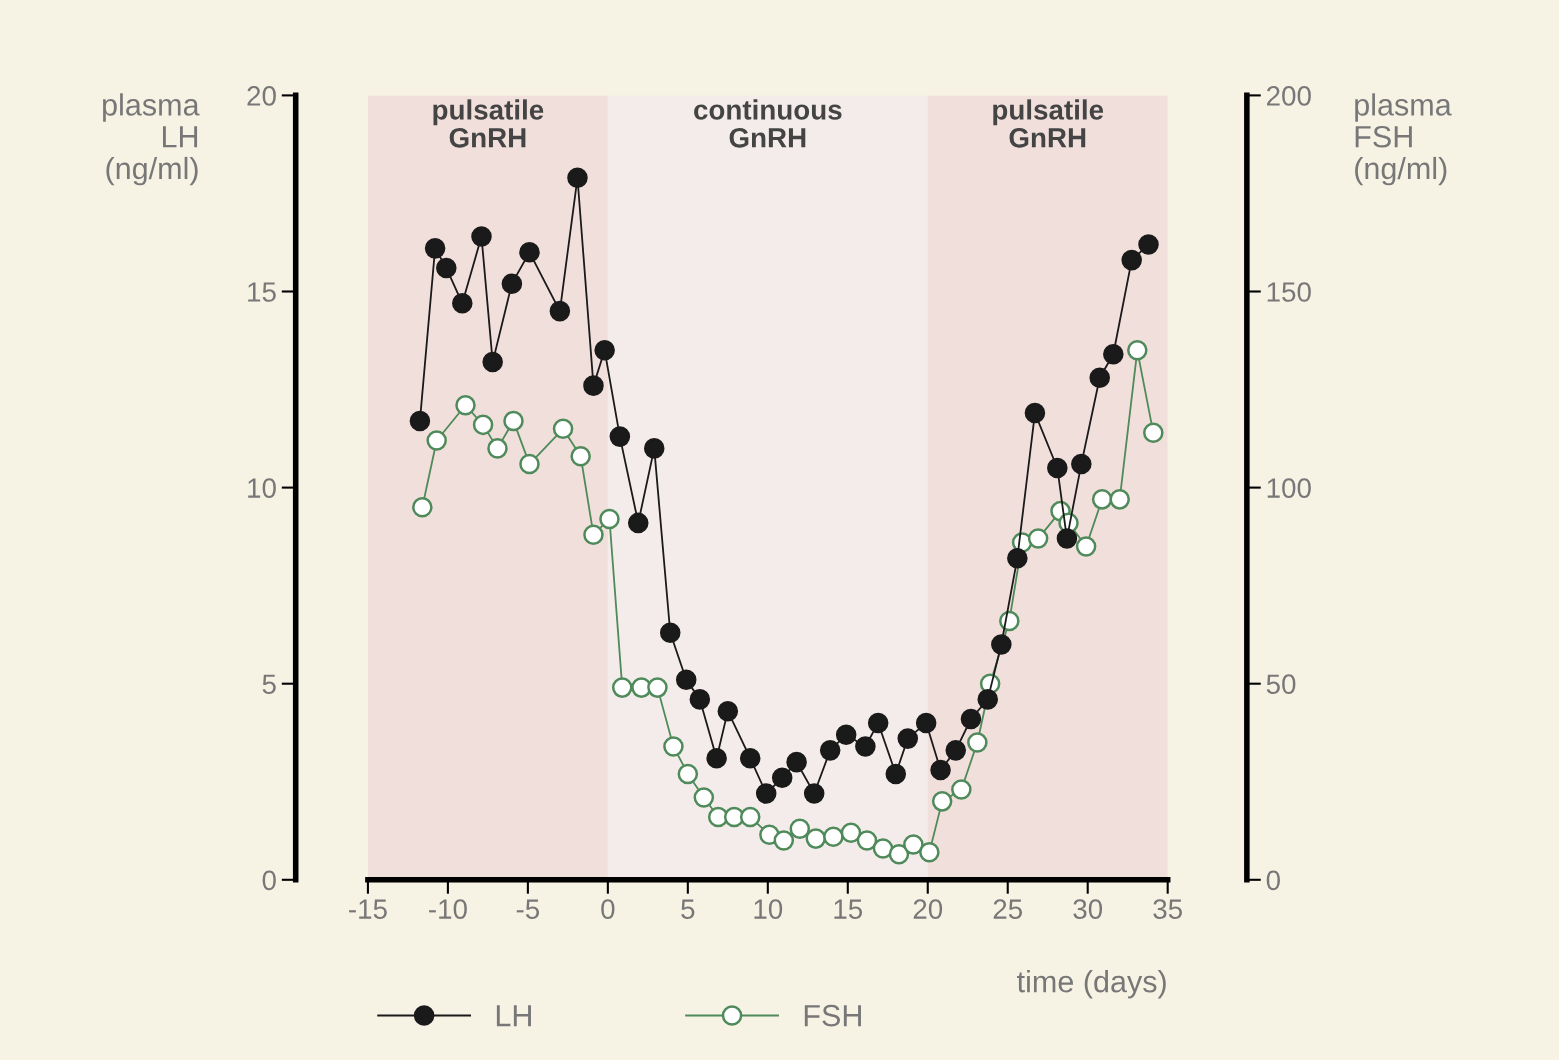 This screenshot has width=1559, height=1060. Describe the element at coordinates (1289, 96) in the screenshot. I see `y2-tick-label: 200` at that location.